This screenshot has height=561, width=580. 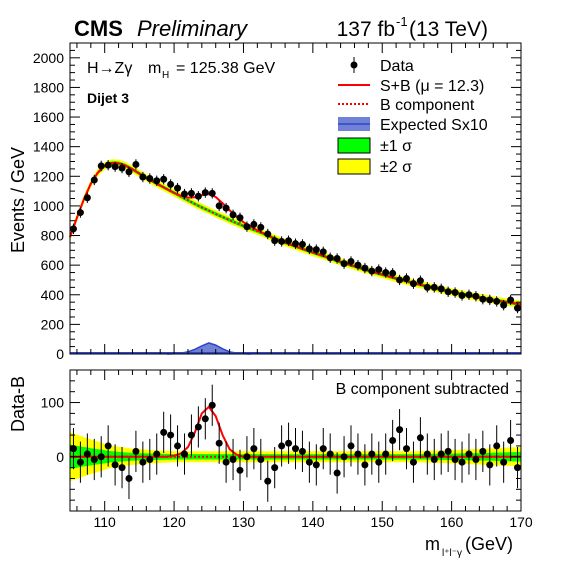 What do you see at coordinates (397, 66) in the screenshot?
I see `legend-data-label: Data` at bounding box center [397, 66].